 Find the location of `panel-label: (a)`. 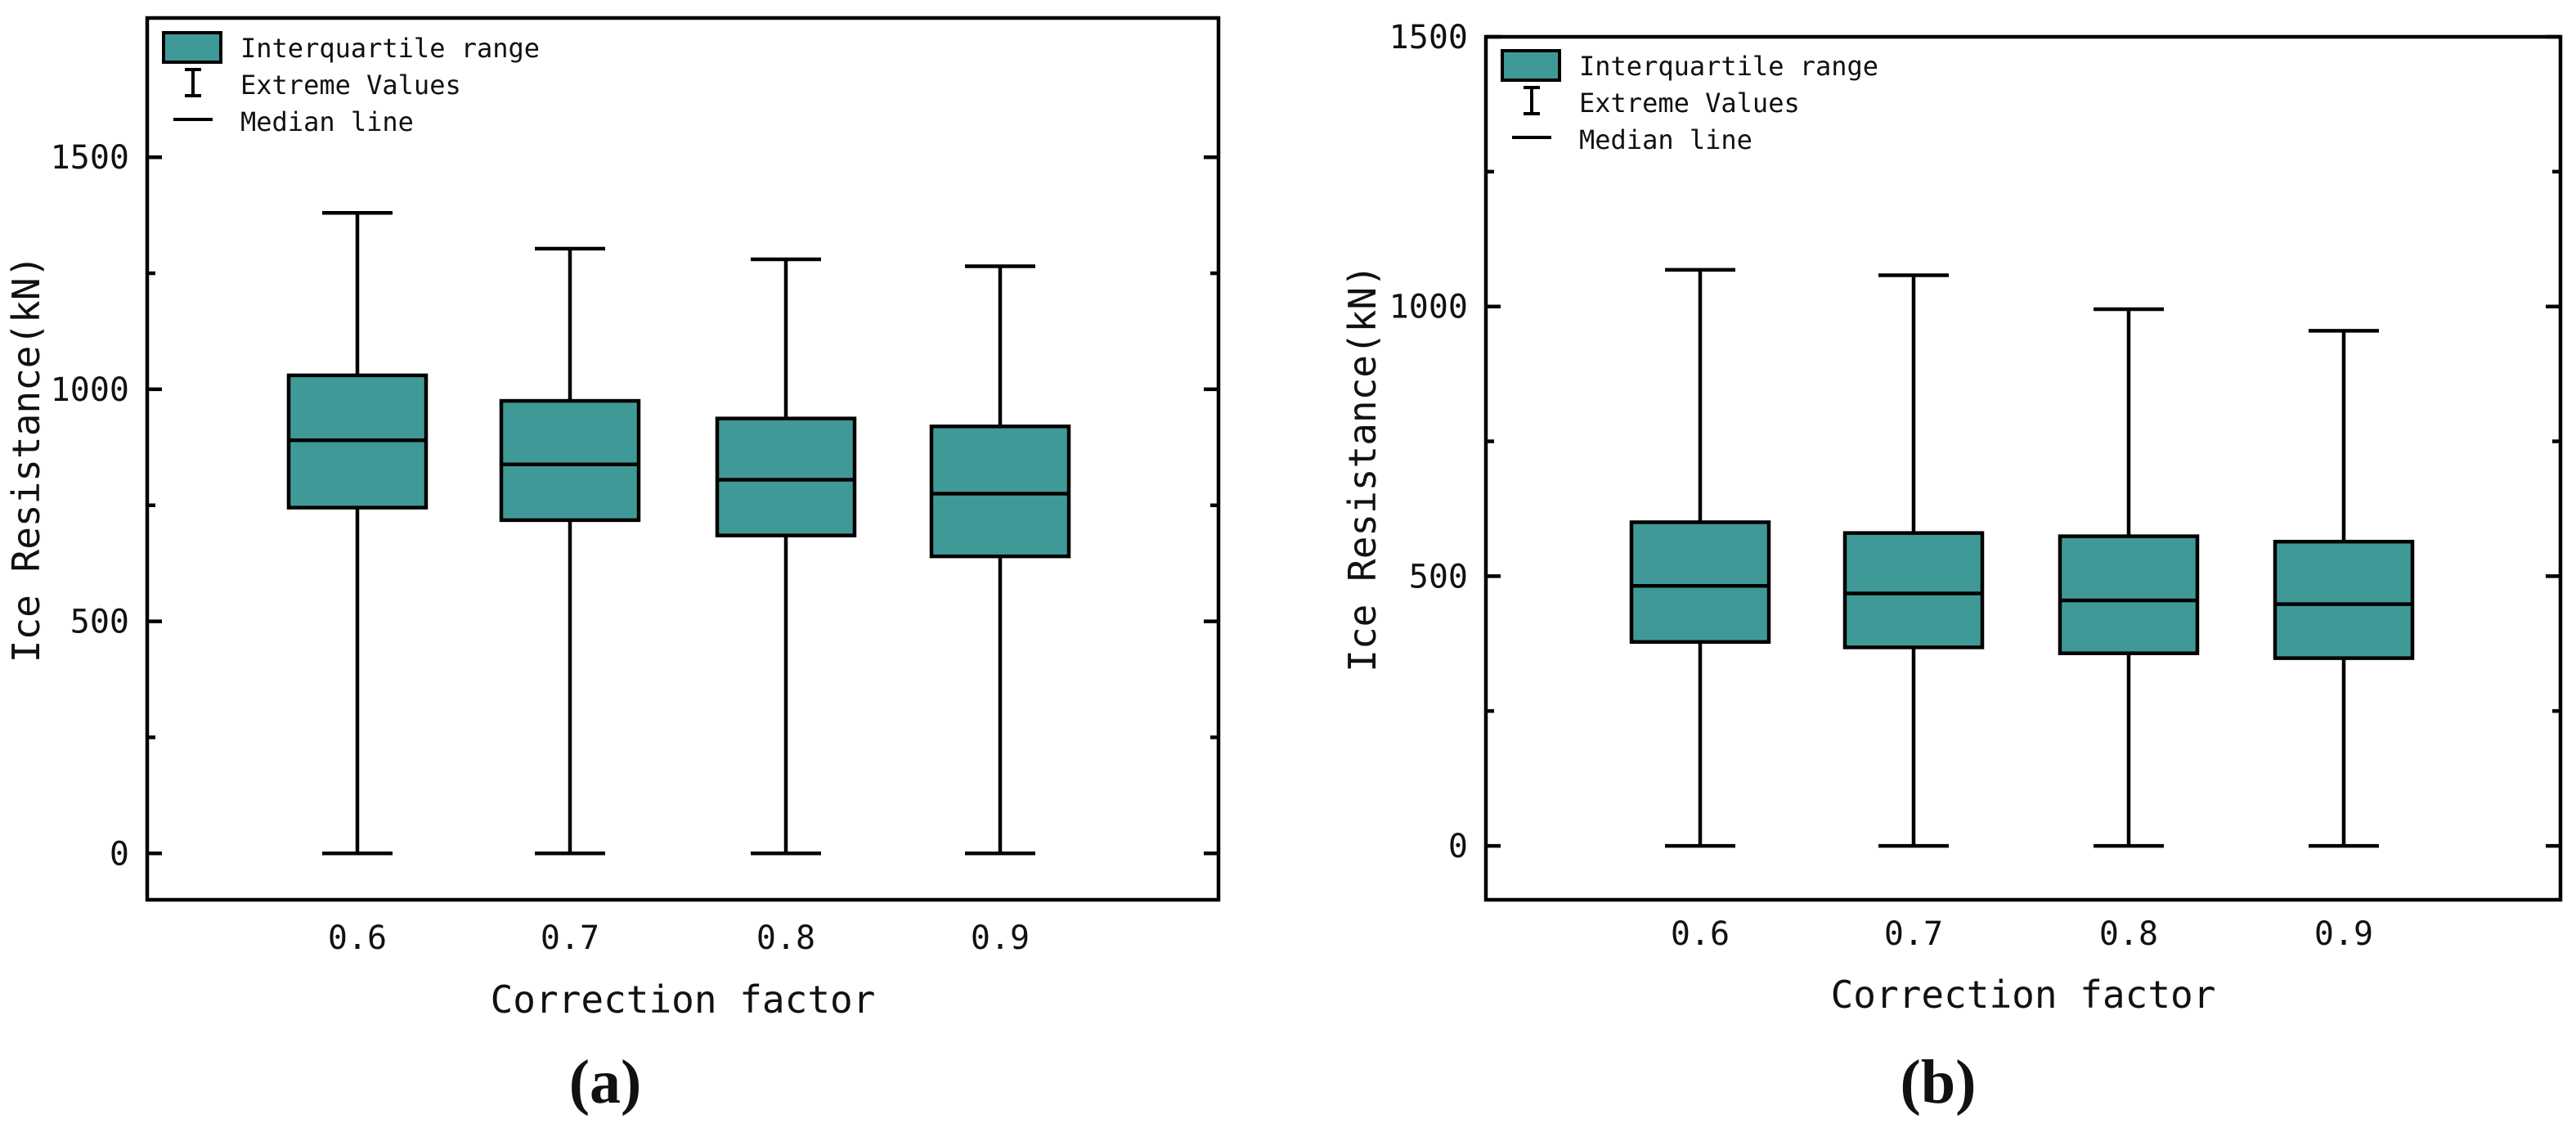

panel-label: (a) is located at coordinates (605, 1082).